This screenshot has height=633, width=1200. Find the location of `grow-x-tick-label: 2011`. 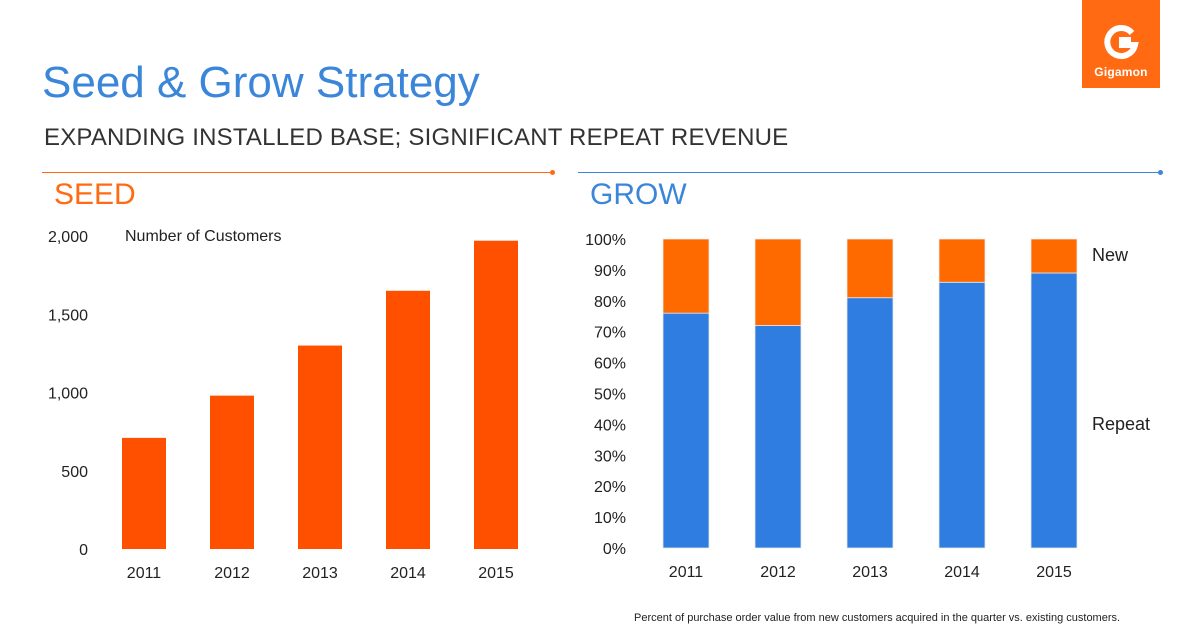

grow-x-tick-label: 2011 is located at coordinates (686, 572).